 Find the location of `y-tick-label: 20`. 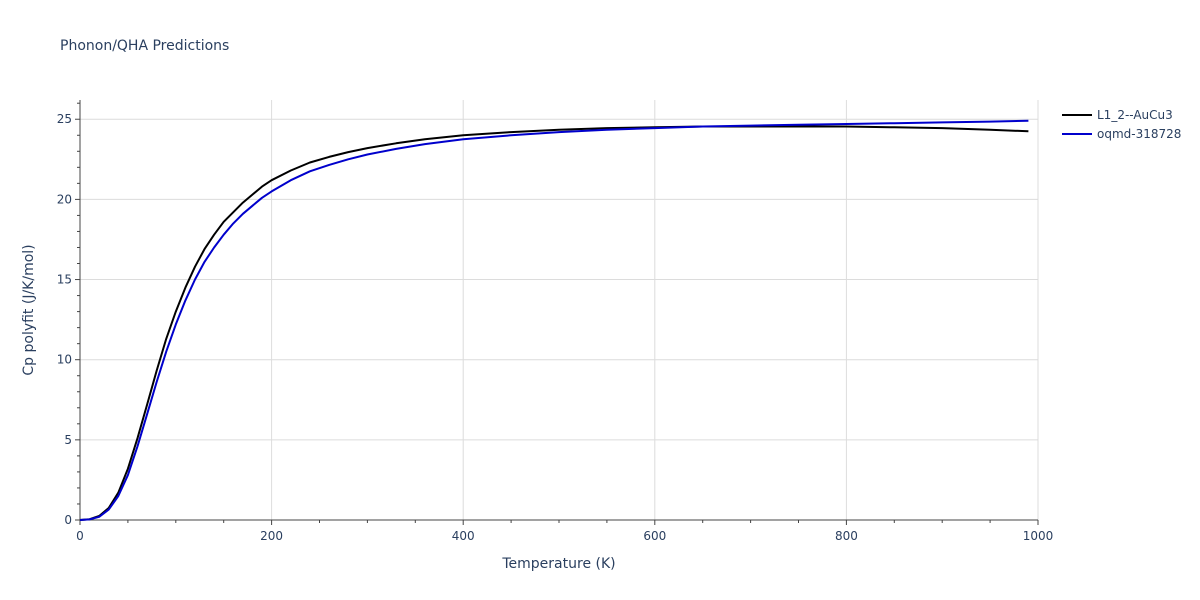

y-tick-label: 20 is located at coordinates (64, 199).